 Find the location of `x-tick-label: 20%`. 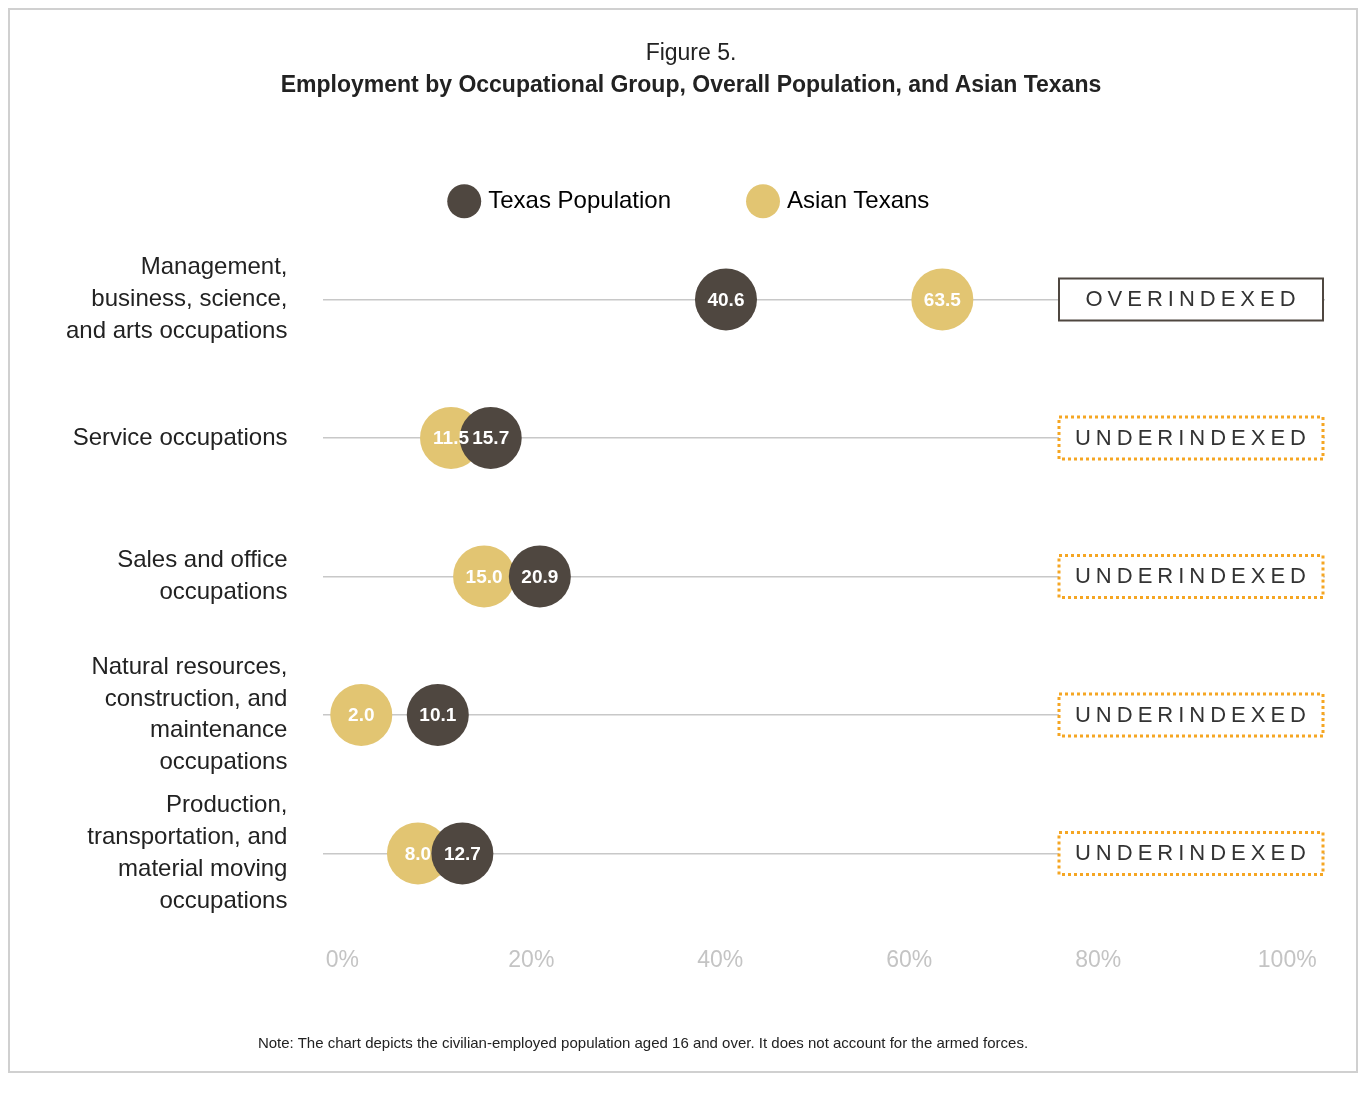

x-tick-label: 20% is located at coordinates (531, 958).